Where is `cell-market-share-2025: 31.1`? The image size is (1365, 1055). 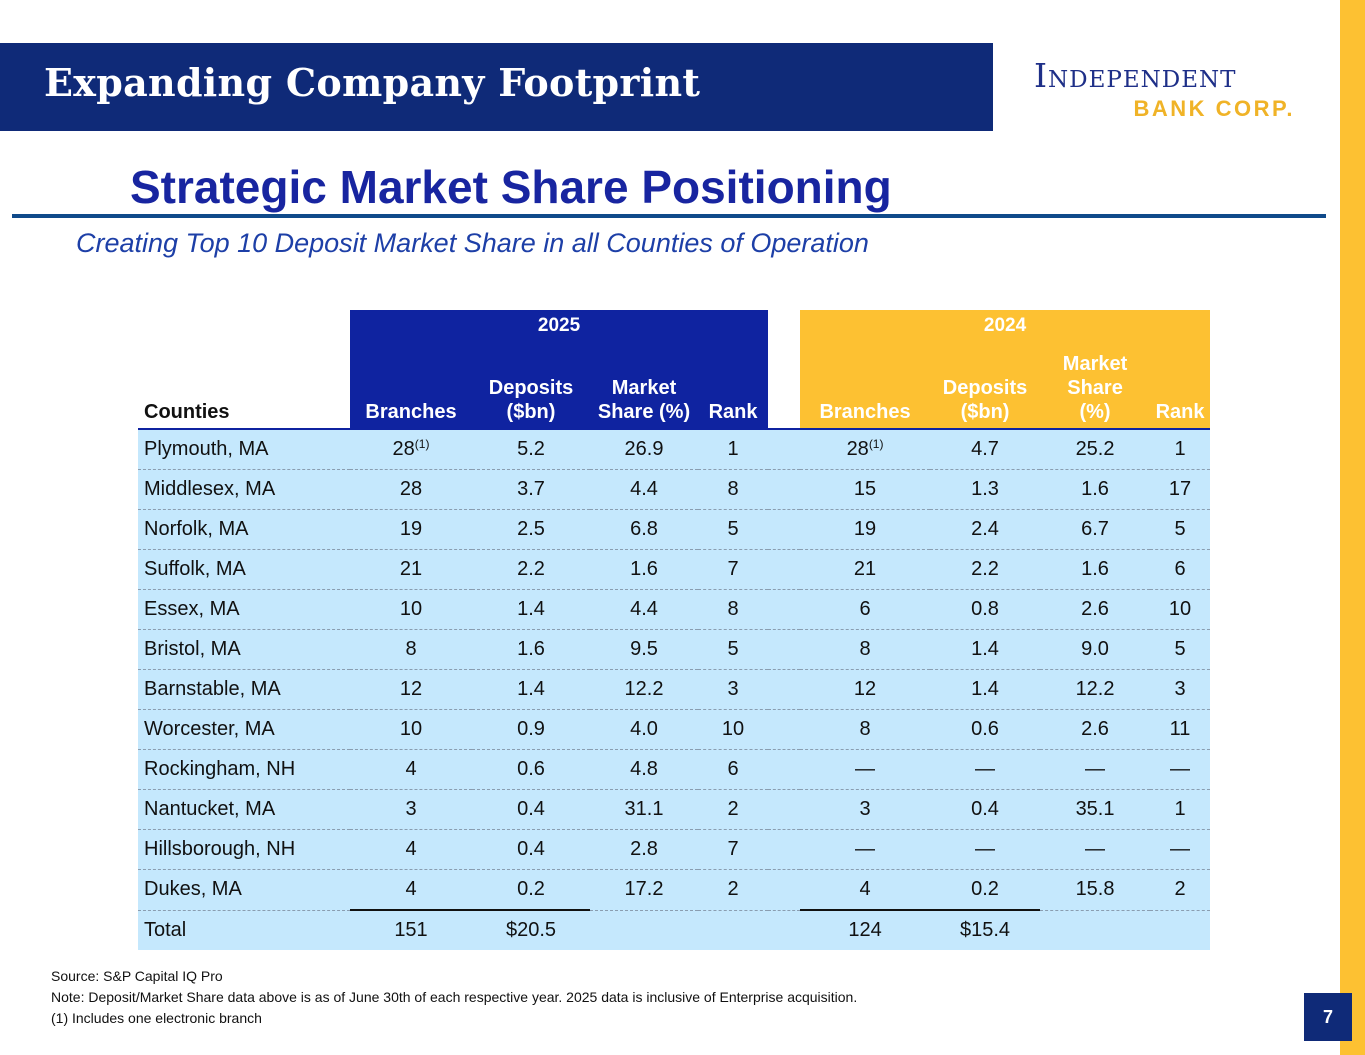
cell-market-share-2025: 31.1 is located at coordinates (644, 809).